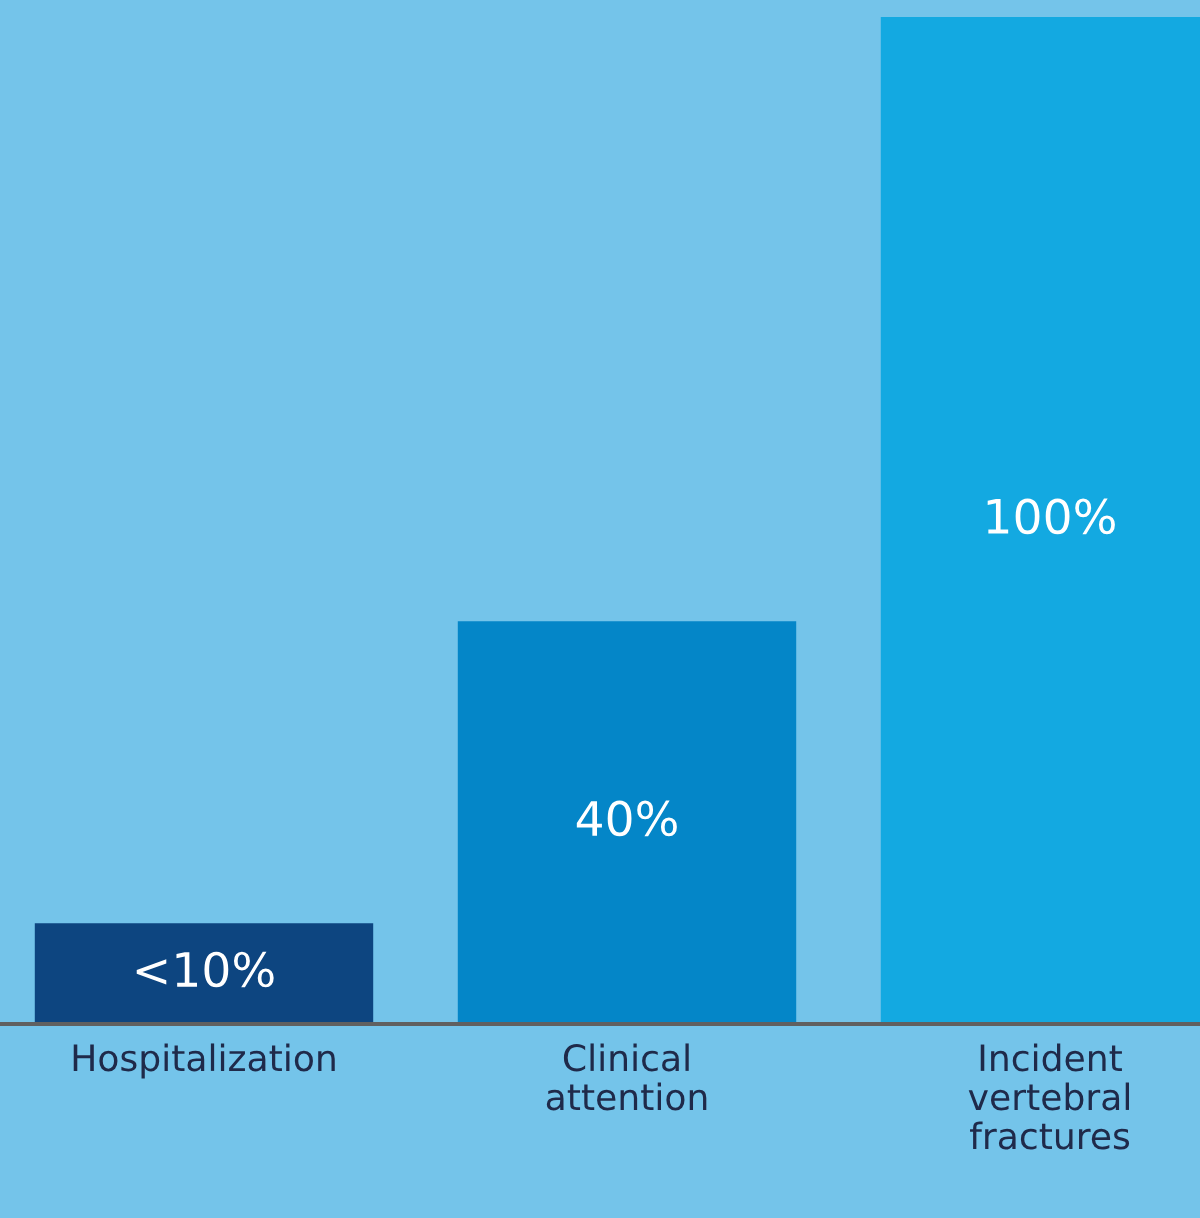 This screenshot has width=1200, height=1218. I want to click on x-tick-label: Hospitalization, so click(204, 1061).